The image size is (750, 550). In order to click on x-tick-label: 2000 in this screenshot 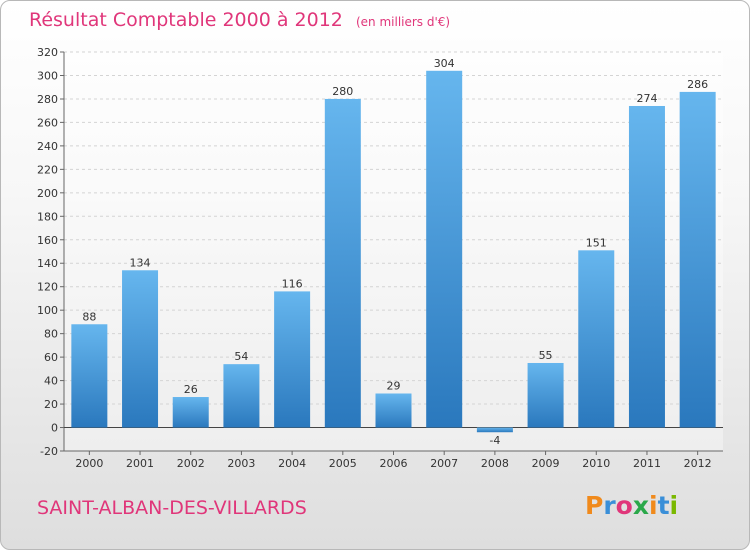, I will do `click(89, 463)`.